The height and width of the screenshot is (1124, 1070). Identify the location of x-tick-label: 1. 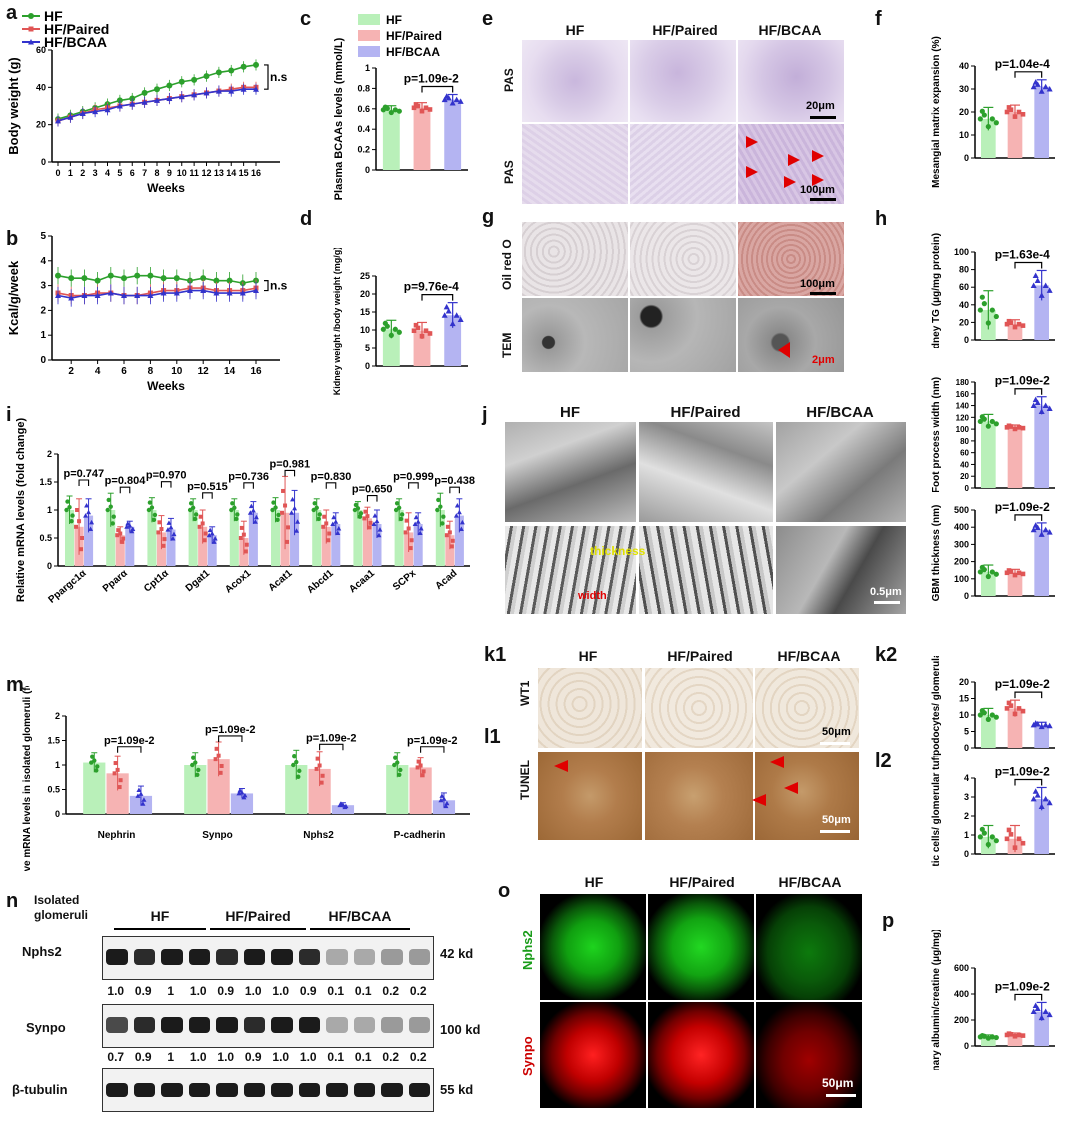
(70, 173).